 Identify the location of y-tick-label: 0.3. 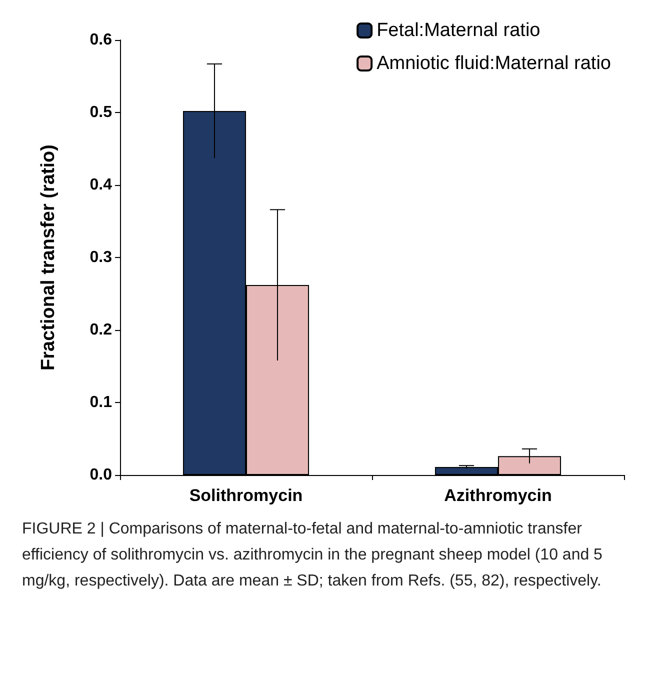
(101, 257).